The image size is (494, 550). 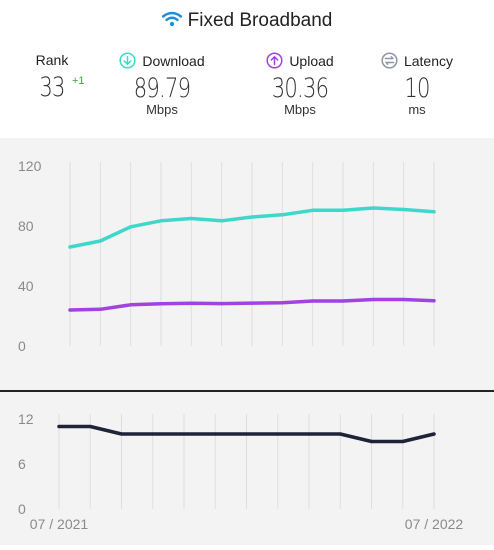 What do you see at coordinates (30, 166) in the screenshot?
I see `y-tick-label: 120` at bounding box center [30, 166].